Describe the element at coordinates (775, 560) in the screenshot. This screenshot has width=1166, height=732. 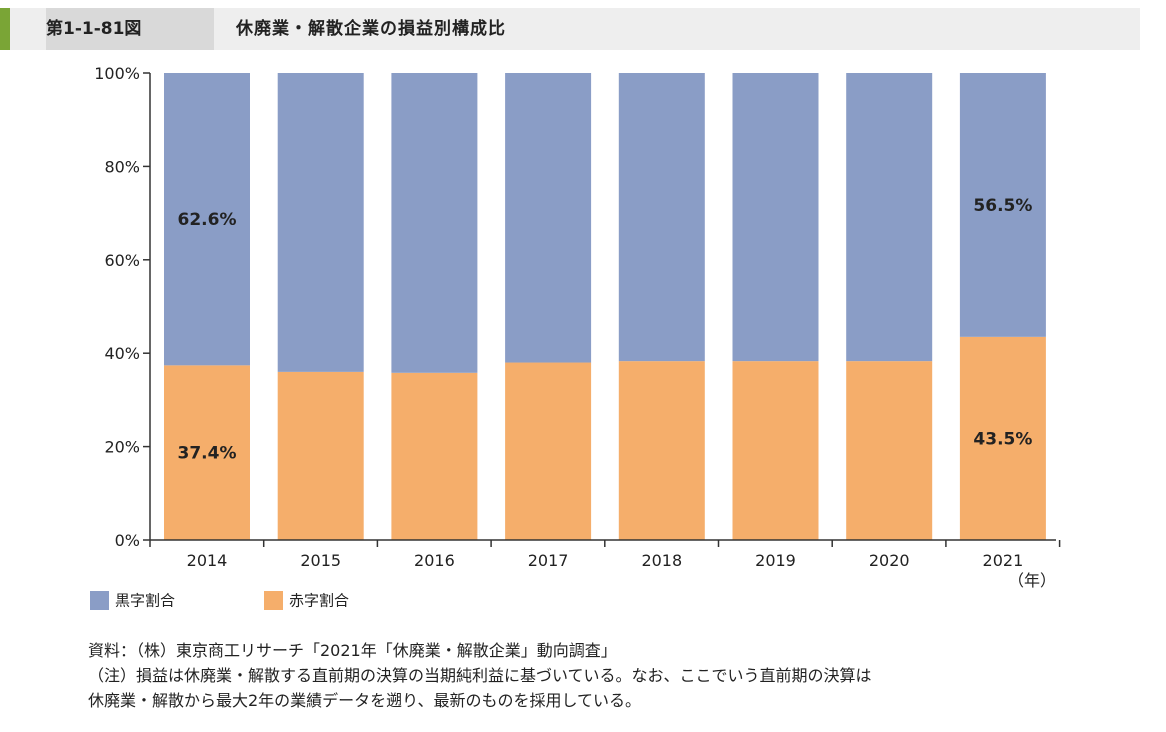
I see `x-tick-label-2019: 2019` at that location.